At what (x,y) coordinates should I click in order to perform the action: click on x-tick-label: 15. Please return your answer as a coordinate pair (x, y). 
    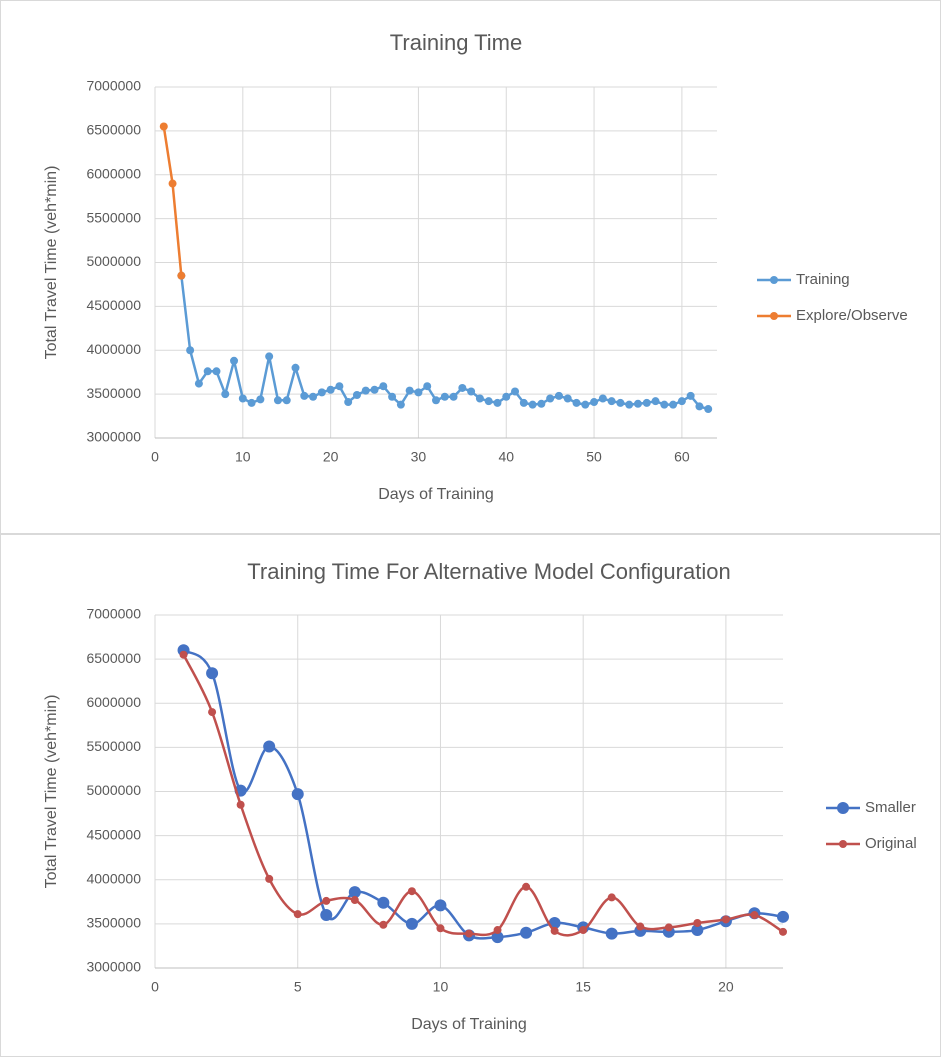
    Looking at the image, I should click on (583, 987).